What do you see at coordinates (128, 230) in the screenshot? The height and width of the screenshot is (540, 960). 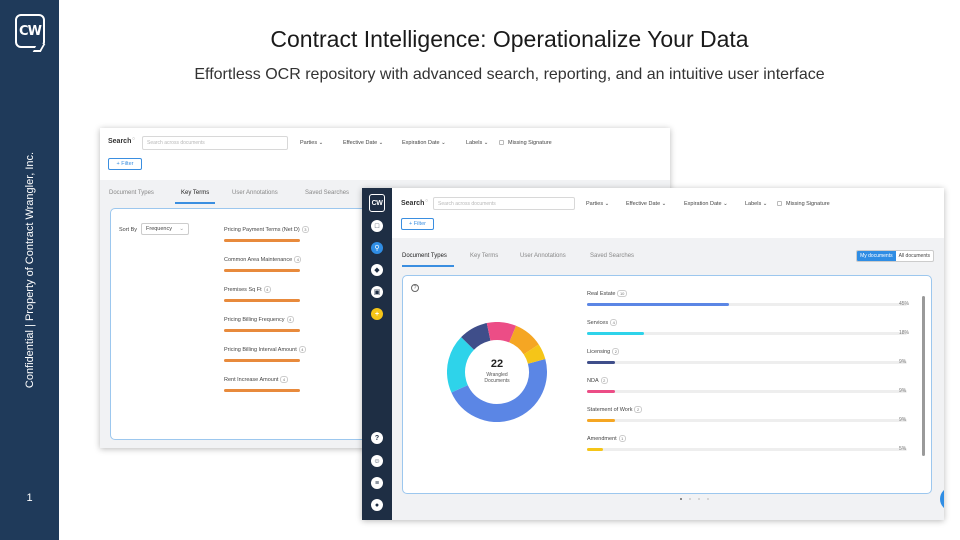 I see `sort-by-label: Sort By` at bounding box center [128, 230].